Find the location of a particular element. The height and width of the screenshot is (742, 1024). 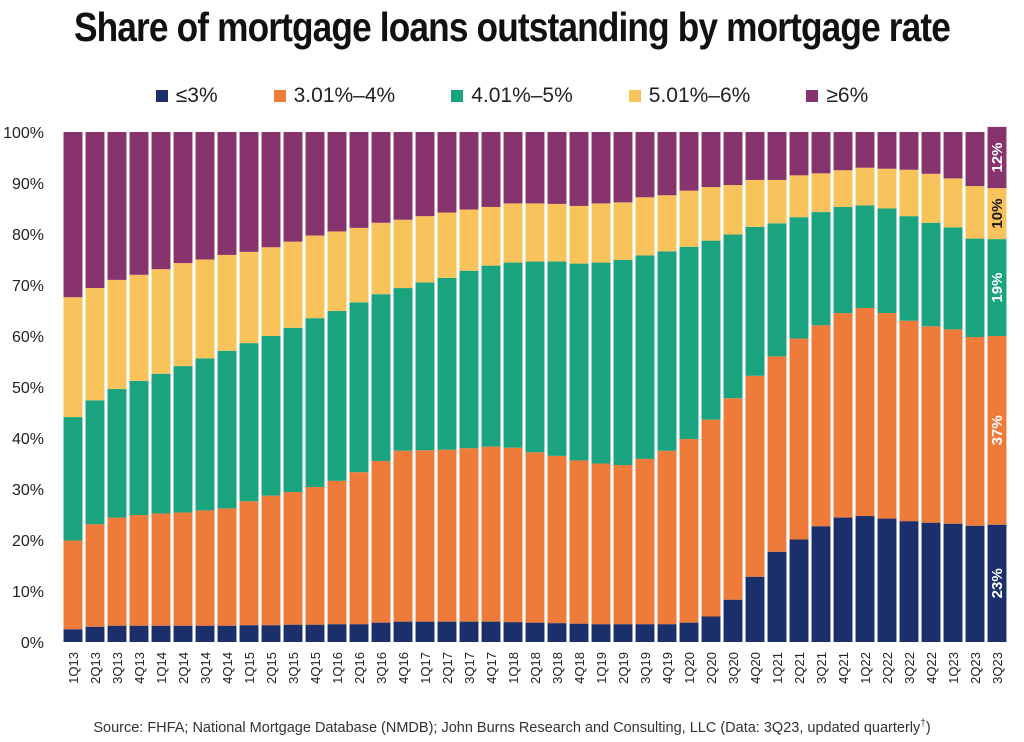

x-tick-label: 2Q23 is located at coordinates (975, 668).